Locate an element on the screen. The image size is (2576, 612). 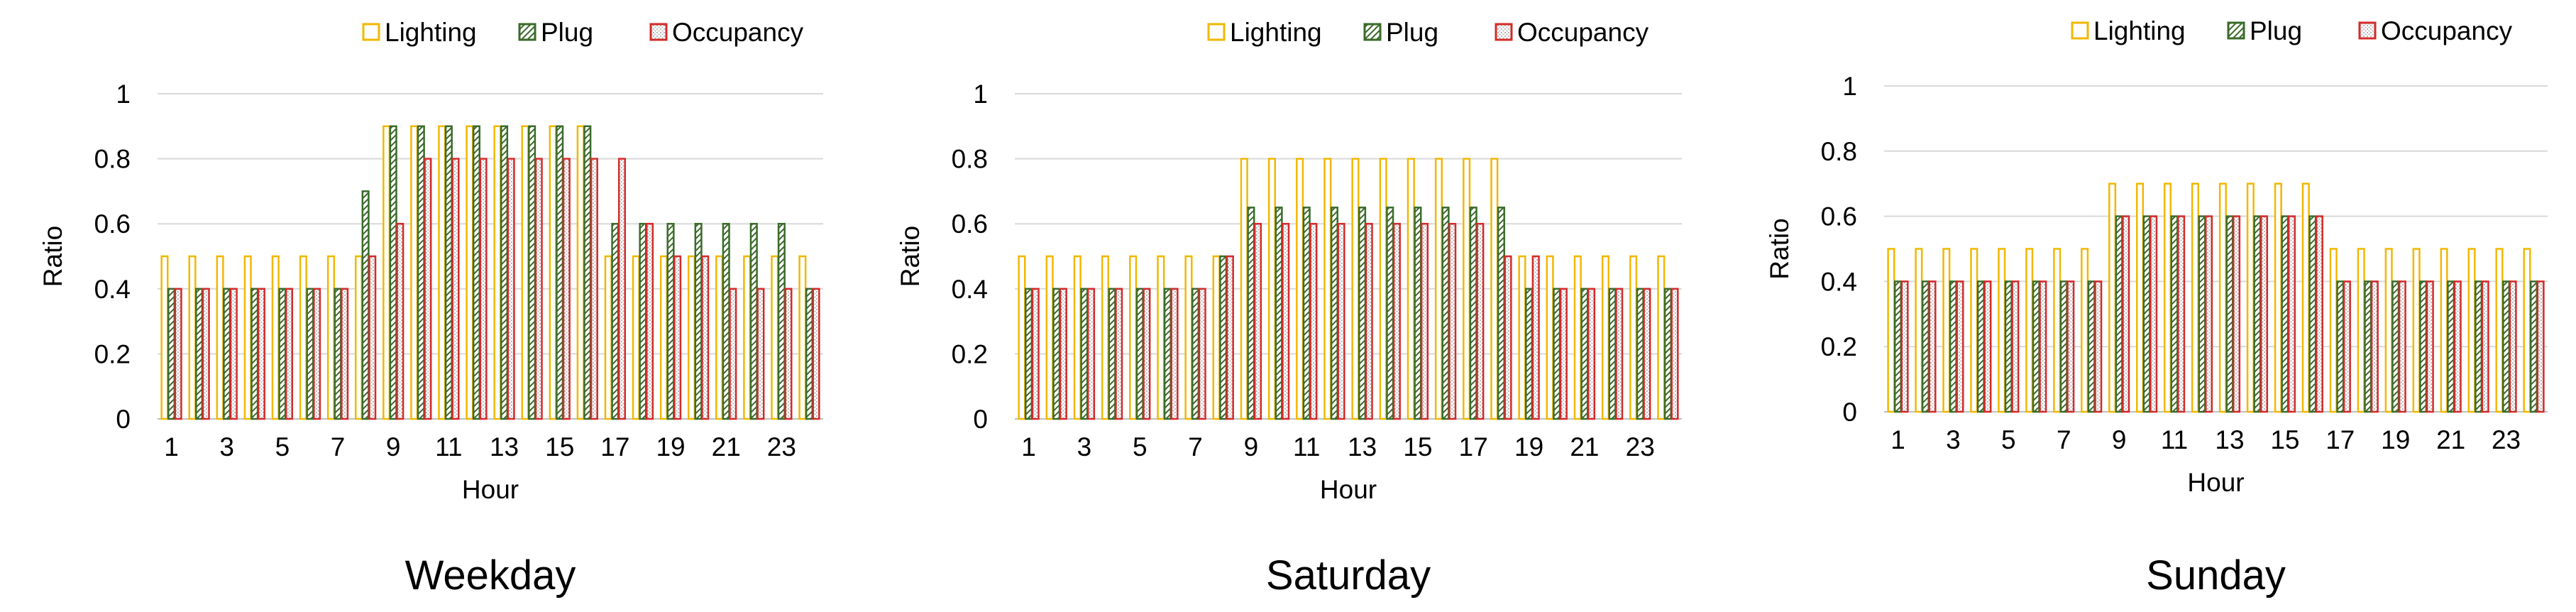
x-tick-label: 15 is located at coordinates (559, 446).